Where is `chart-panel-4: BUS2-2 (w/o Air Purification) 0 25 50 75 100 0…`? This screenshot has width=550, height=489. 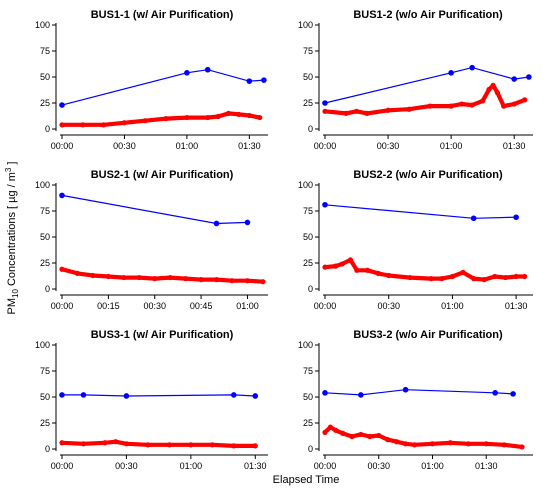
chart-panel-4: BUS2-2 (w/o Air Purification) 0 25 50 75 100 0… is located at coordinates (415, 240).